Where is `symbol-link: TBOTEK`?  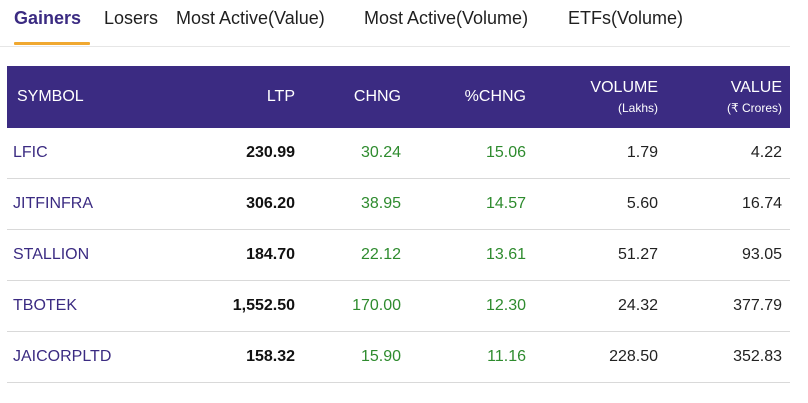
symbol-link: TBOTEK is located at coordinates (45, 305).